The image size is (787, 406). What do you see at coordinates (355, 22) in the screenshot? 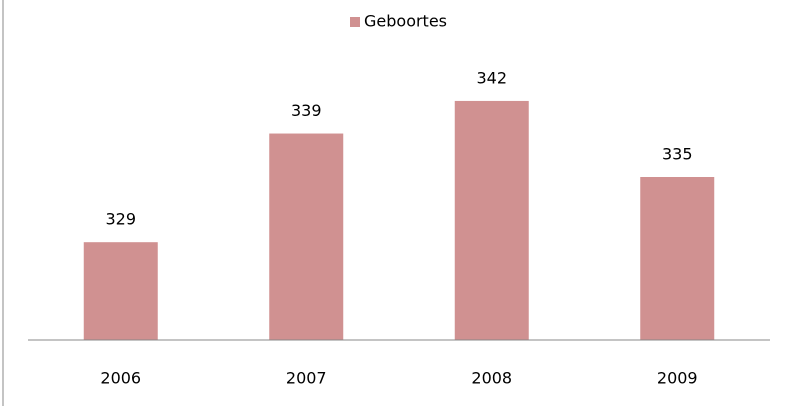
I see `legend-swatch` at bounding box center [355, 22].